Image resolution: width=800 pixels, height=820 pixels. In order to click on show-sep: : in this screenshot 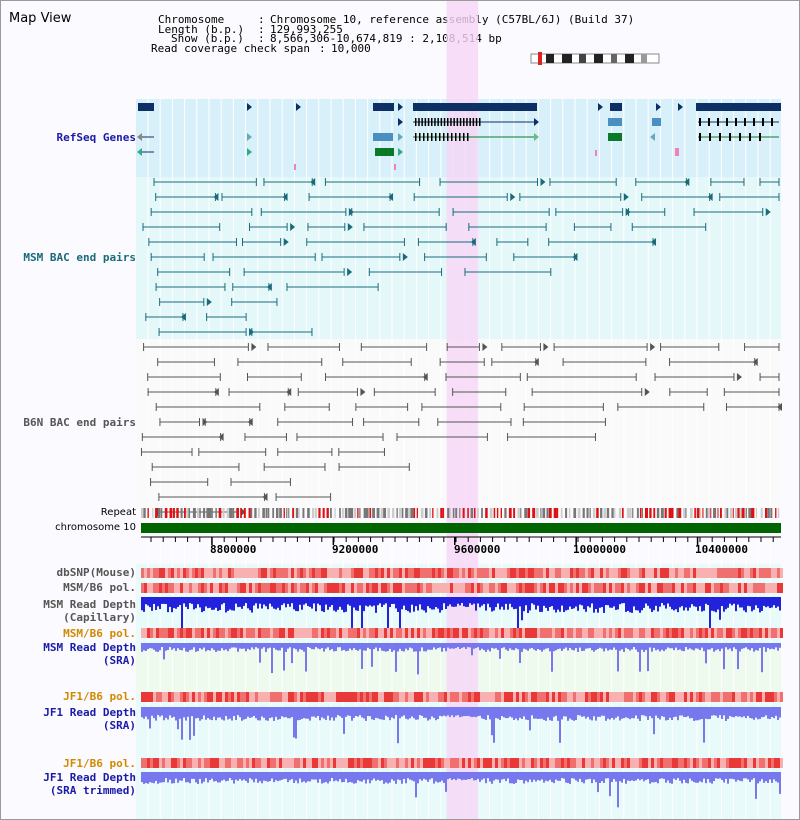, I will do `click(265, 38)`.